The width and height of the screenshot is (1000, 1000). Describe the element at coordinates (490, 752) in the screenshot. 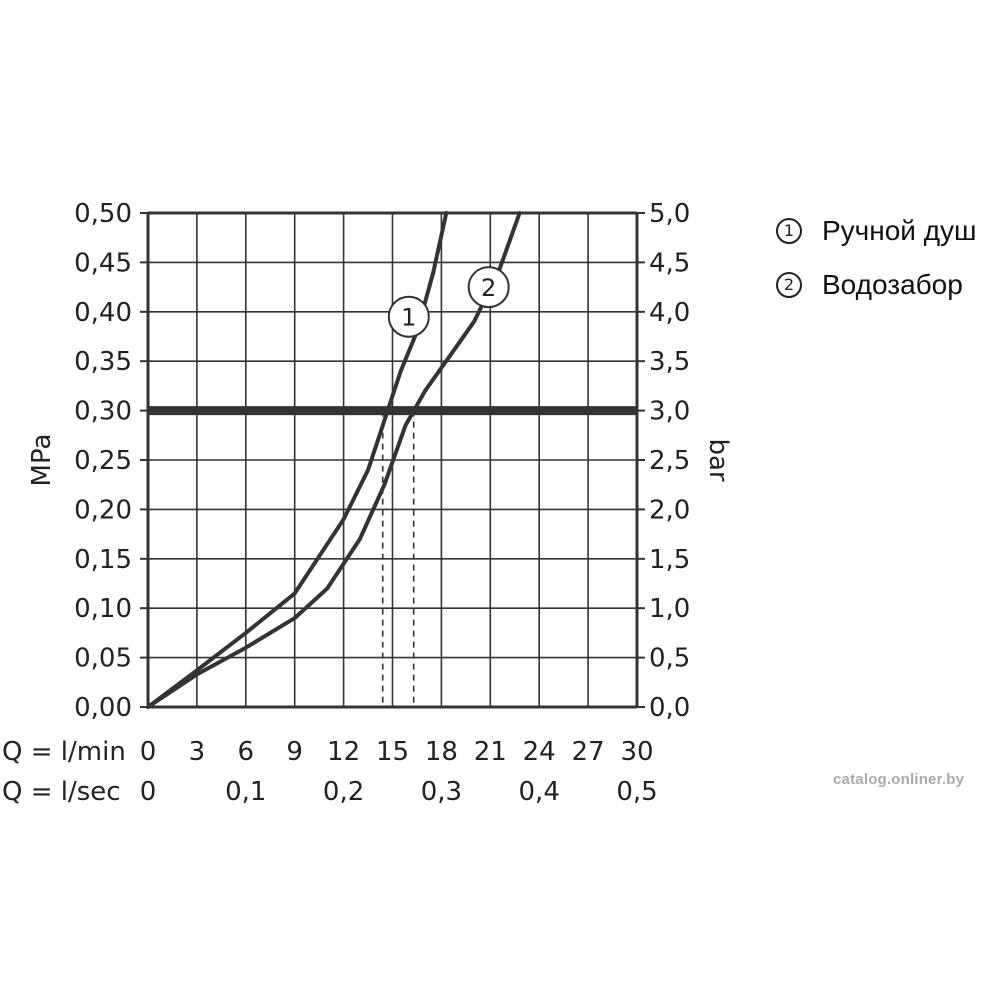

I see `x-lmin-tick-label: 21` at that location.